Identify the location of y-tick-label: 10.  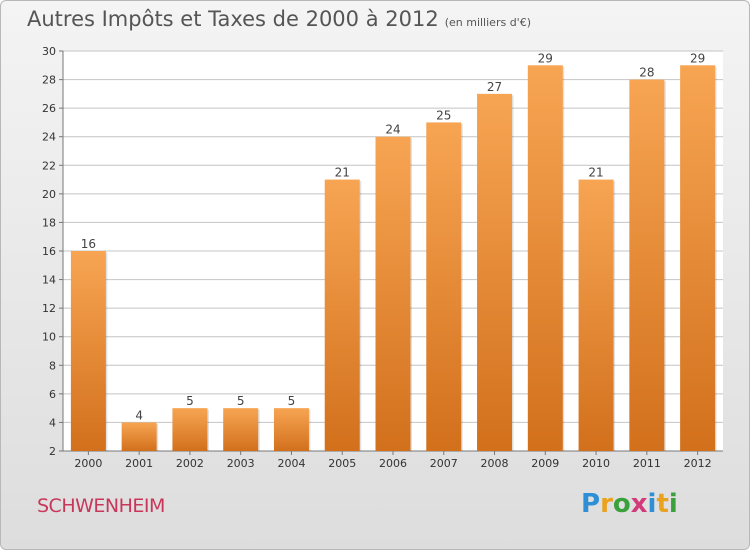
(49, 337).